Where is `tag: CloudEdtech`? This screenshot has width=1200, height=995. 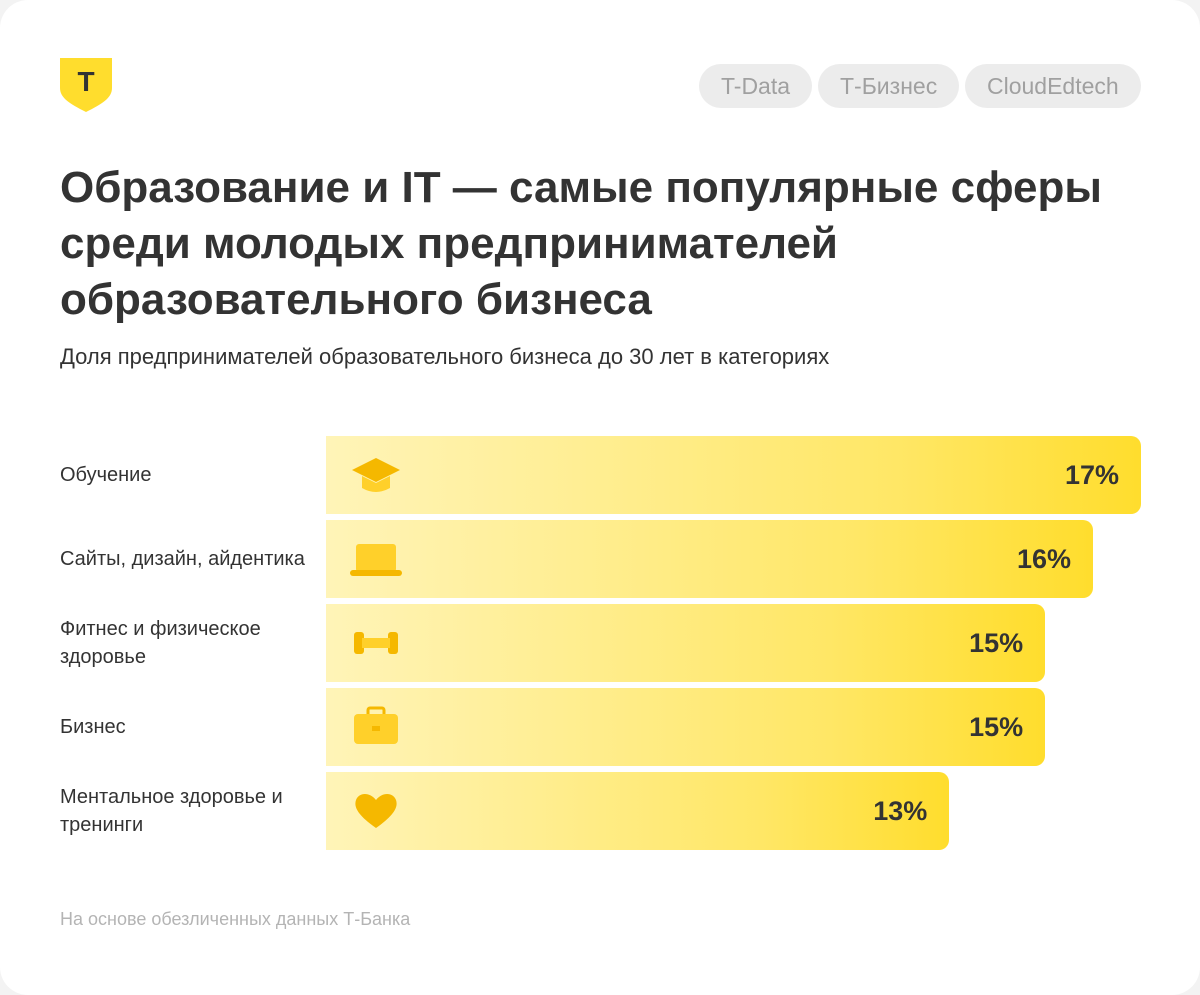
tag: CloudEdtech is located at coordinates (1053, 86).